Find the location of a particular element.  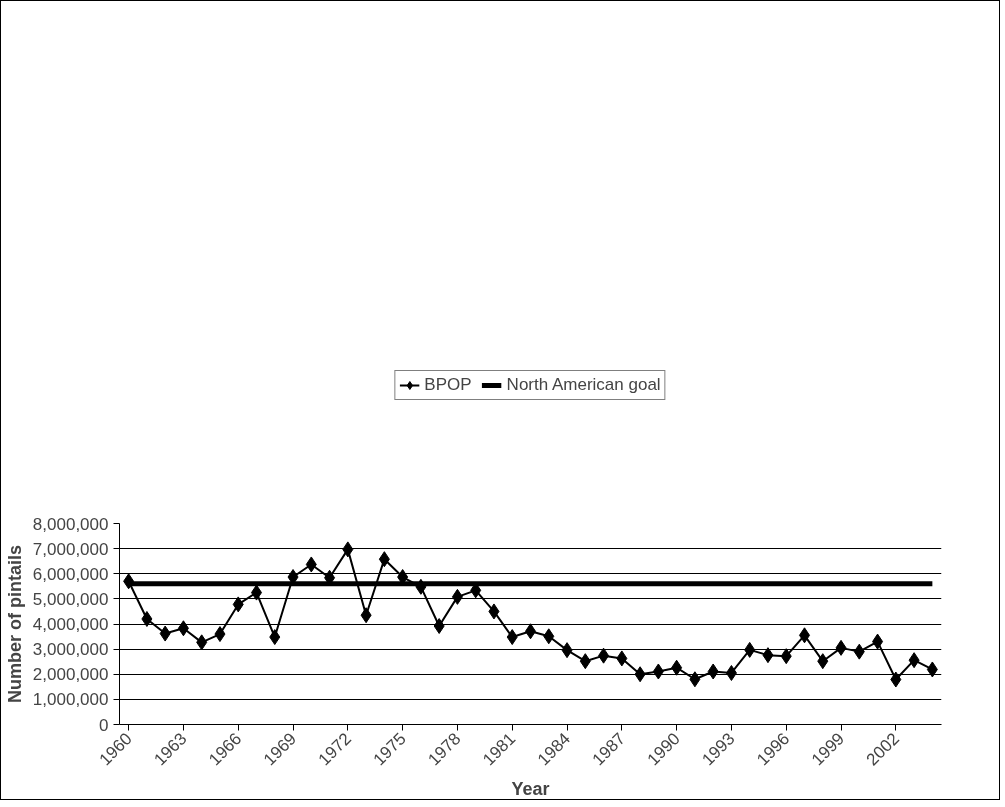

y-tick-label: 7,000,000 is located at coordinates (70, 549).